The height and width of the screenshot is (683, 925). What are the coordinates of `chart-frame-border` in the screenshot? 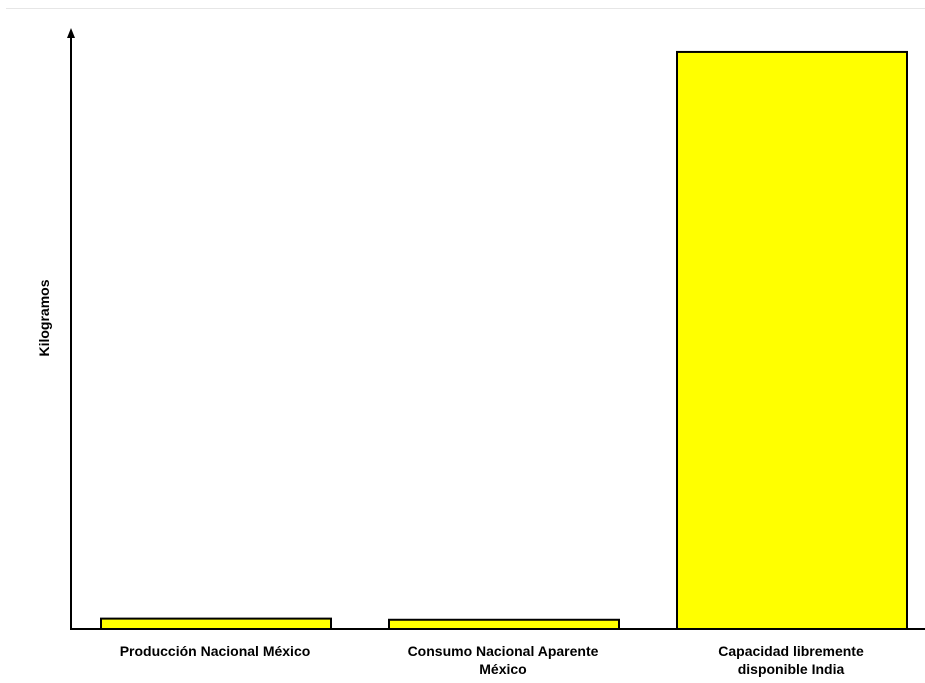 It's located at (465, 8).